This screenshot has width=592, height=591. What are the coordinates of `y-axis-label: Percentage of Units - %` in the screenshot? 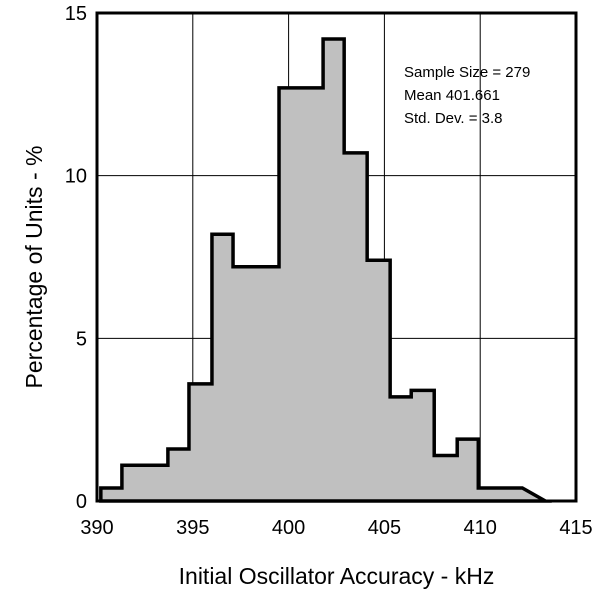 It's located at (34, 267).